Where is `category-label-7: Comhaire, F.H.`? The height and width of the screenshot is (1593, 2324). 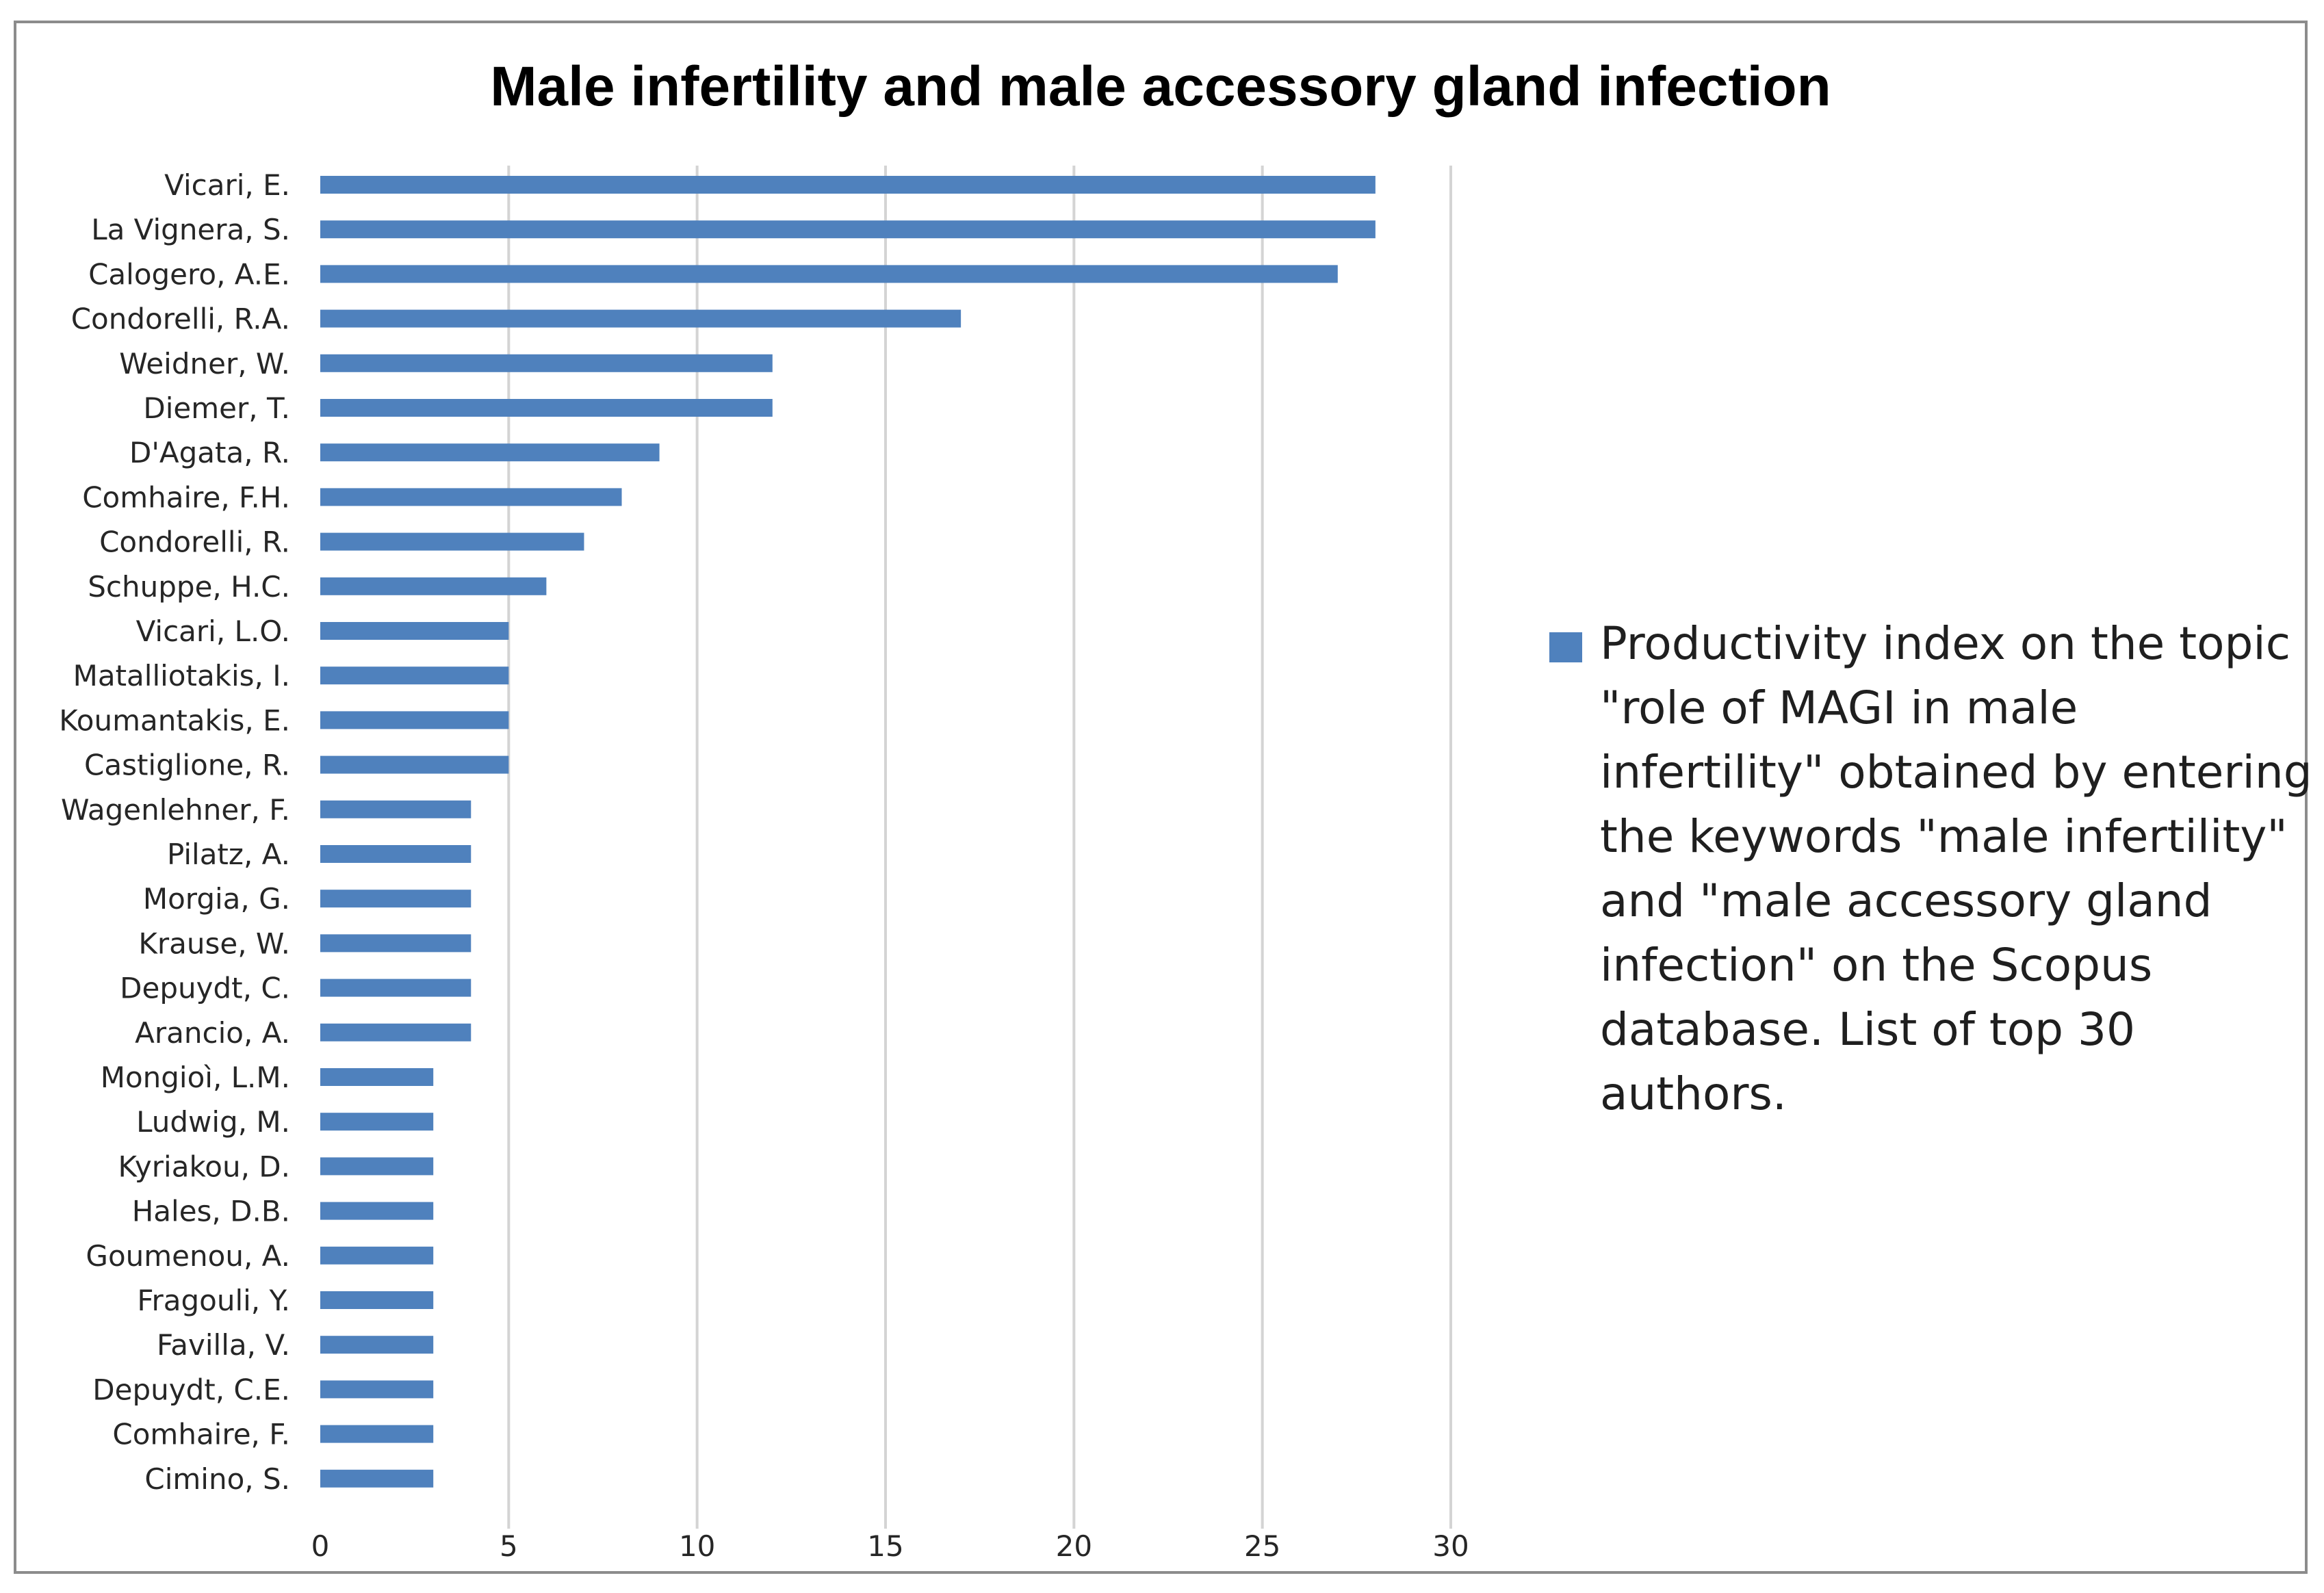 category-label-7: Comhaire, F.H. is located at coordinates (186, 497).